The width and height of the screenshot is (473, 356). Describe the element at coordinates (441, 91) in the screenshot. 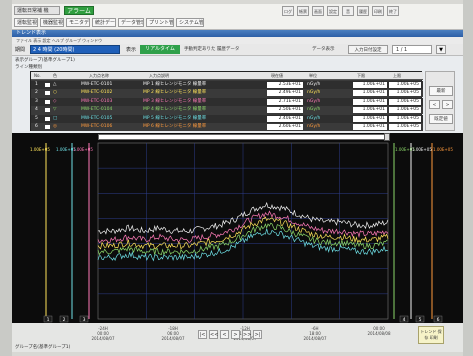

I see `refresh-button: 最新` at that location.